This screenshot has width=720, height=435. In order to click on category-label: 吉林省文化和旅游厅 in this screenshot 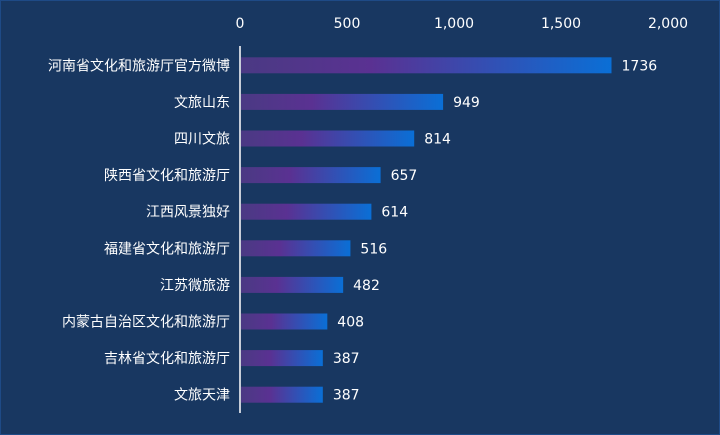, I will do `click(167, 359)`.